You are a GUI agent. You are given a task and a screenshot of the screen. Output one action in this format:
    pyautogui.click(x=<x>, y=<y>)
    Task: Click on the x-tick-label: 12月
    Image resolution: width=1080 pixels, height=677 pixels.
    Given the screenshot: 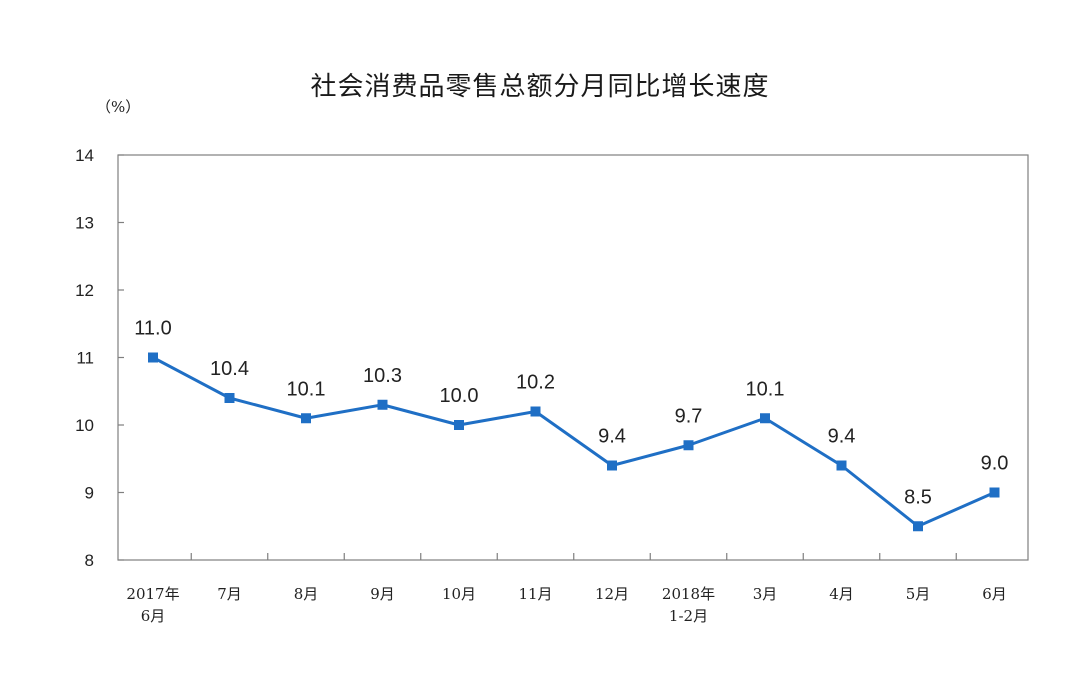 What is the action you would take?
    pyautogui.click(x=612, y=594)
    